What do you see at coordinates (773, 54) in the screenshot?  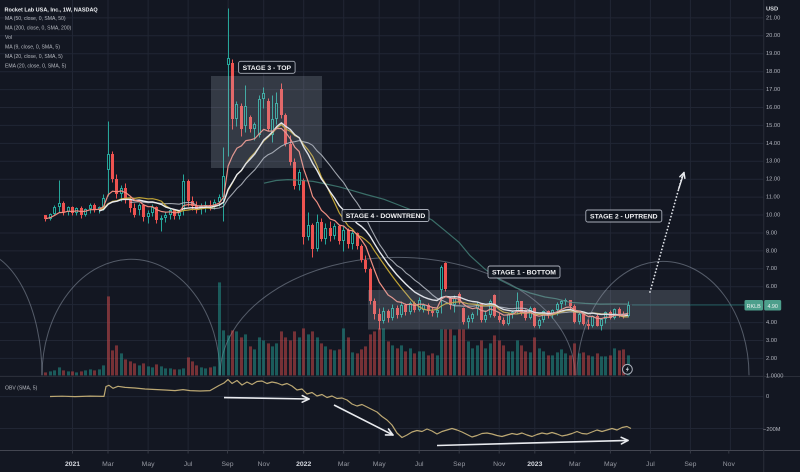 I see `svg-text: 19.00` at bounding box center [773, 54].